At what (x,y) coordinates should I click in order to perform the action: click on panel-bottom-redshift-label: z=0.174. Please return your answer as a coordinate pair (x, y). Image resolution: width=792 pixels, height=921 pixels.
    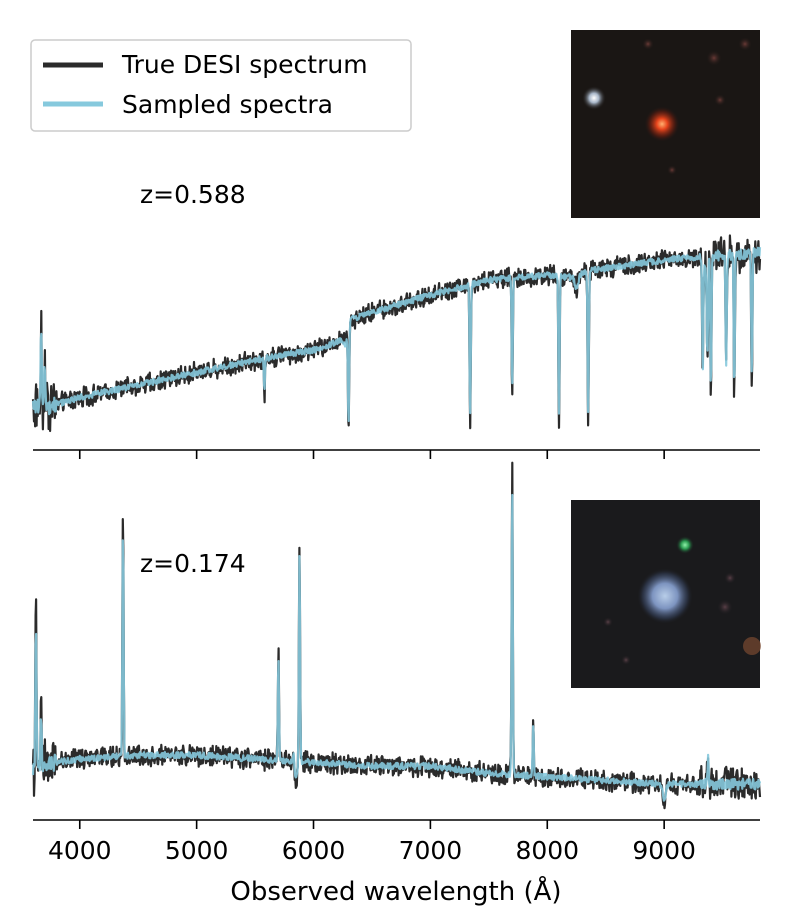
    Looking at the image, I should click on (193, 563).